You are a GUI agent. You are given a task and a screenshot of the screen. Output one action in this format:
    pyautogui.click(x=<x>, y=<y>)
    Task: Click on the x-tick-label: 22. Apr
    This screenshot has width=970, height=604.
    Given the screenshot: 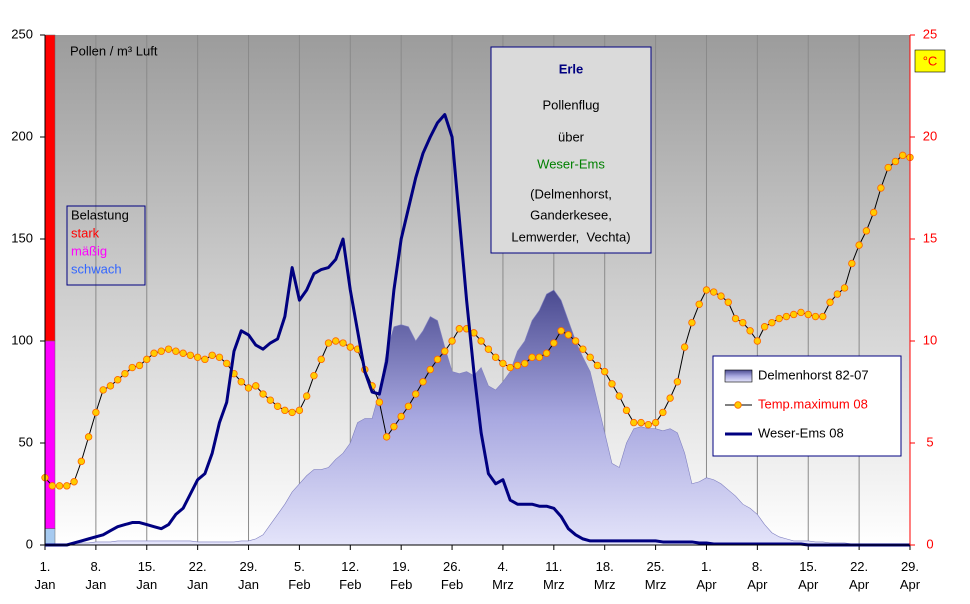 What is the action you would take?
    pyautogui.click(x=859, y=575)
    